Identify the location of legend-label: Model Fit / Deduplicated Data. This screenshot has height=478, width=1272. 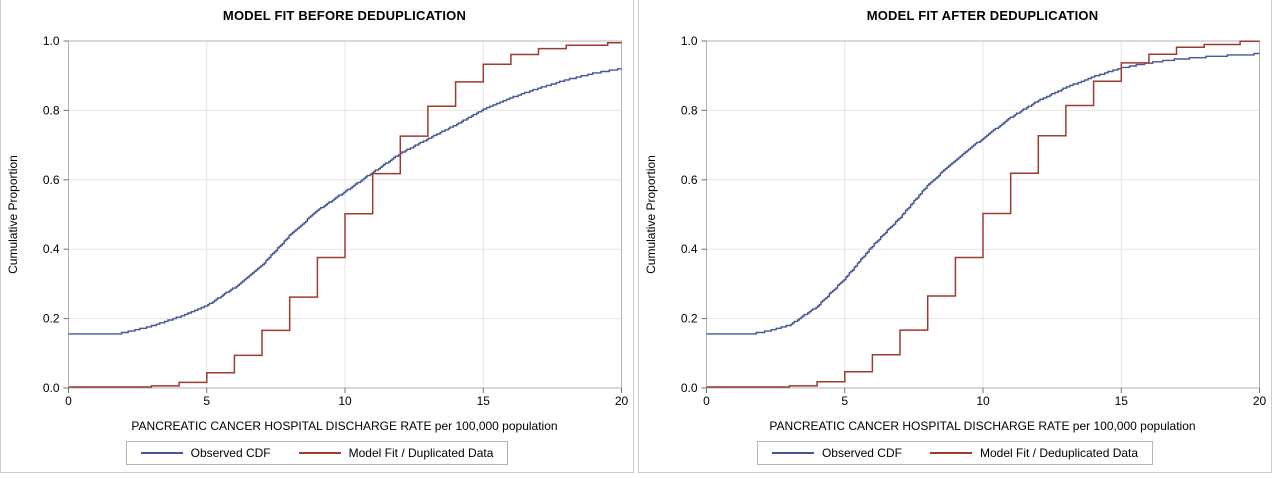
(1059, 453).